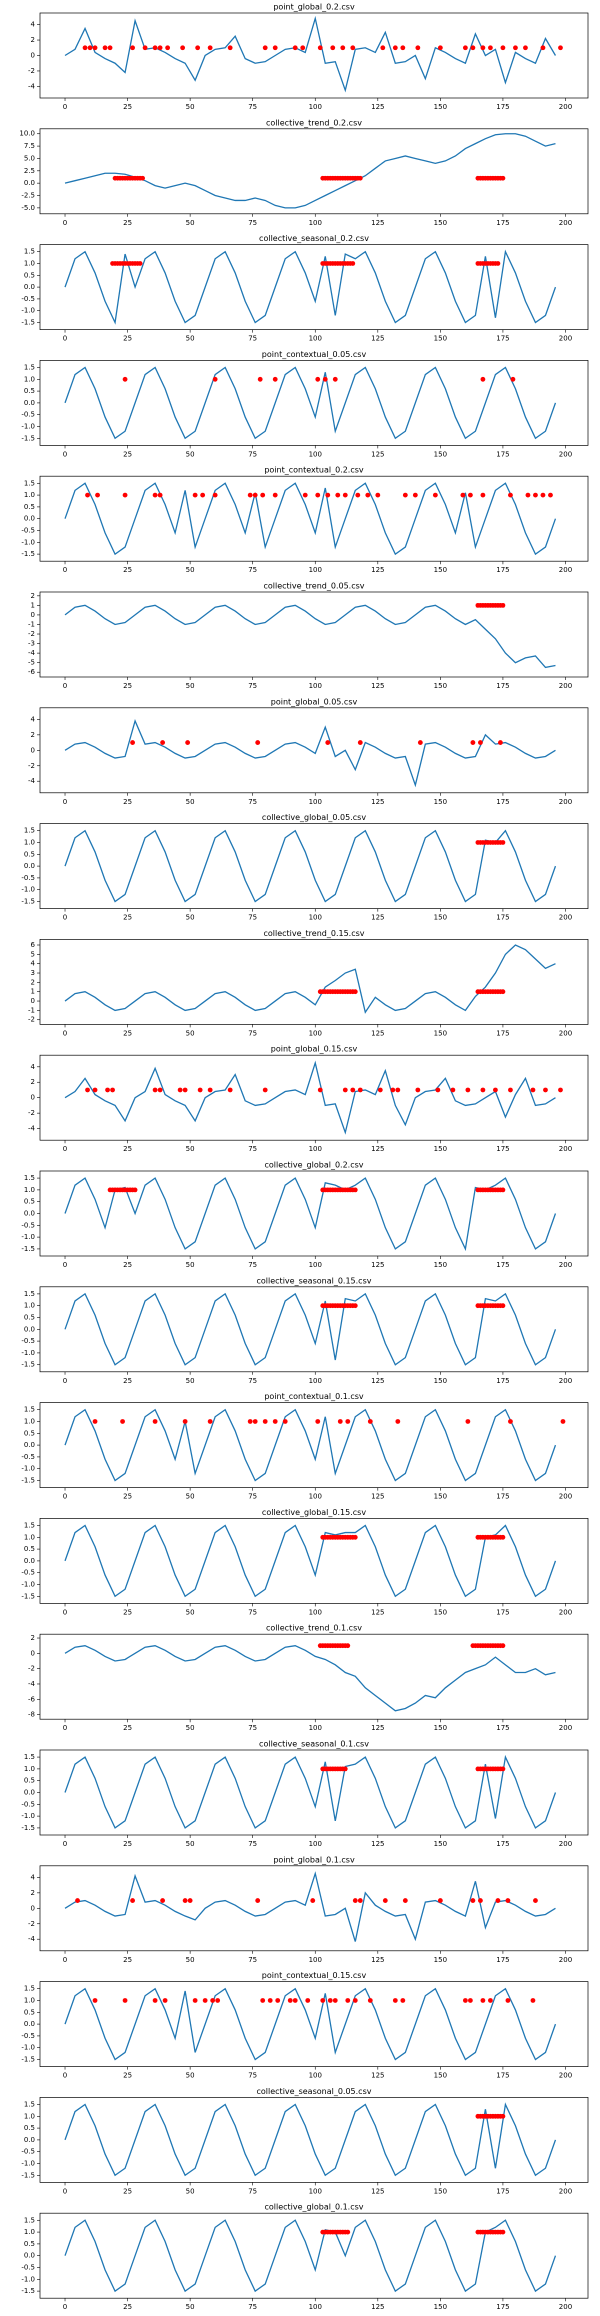 This screenshot has height=2316, width=600. What do you see at coordinates (29, 2000) in the screenshot?
I see `y-tick-label: 1.0` at bounding box center [29, 2000].